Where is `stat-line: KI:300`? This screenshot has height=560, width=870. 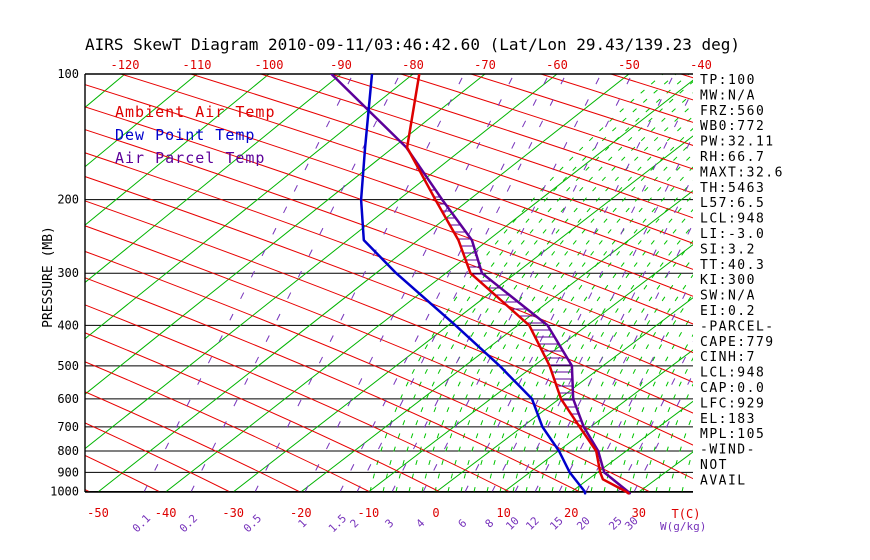
stat-line: KI:300 is located at coordinates (728, 280).